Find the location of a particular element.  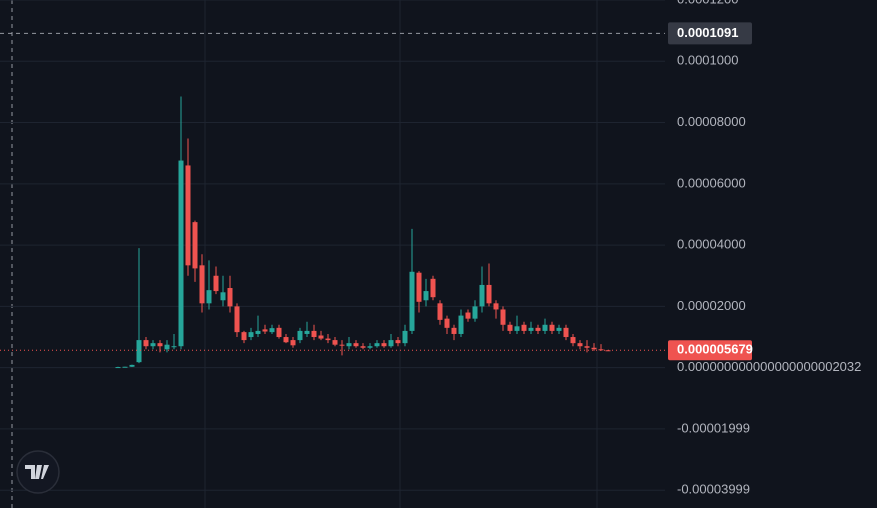

y-tick-label: 0.00008000 is located at coordinates (711, 121).